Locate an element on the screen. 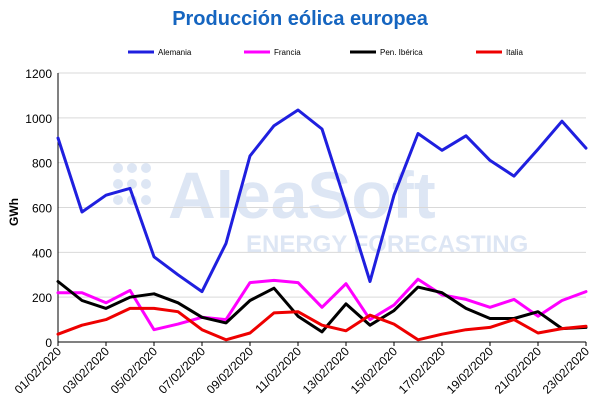  y-tick-label: 1200 is located at coordinates (38, 74).